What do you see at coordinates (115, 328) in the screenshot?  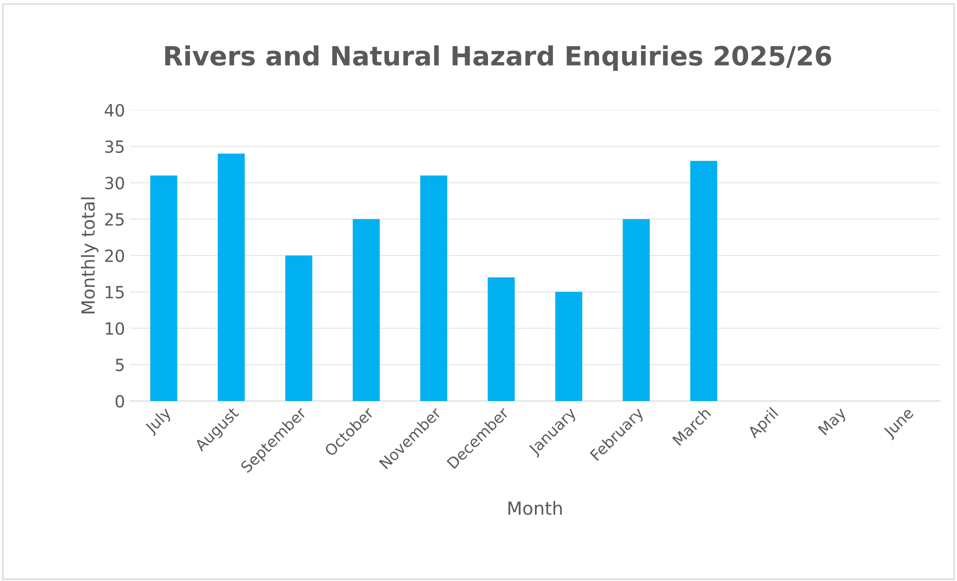 I see `y-tick-label: 10` at bounding box center [115, 328].